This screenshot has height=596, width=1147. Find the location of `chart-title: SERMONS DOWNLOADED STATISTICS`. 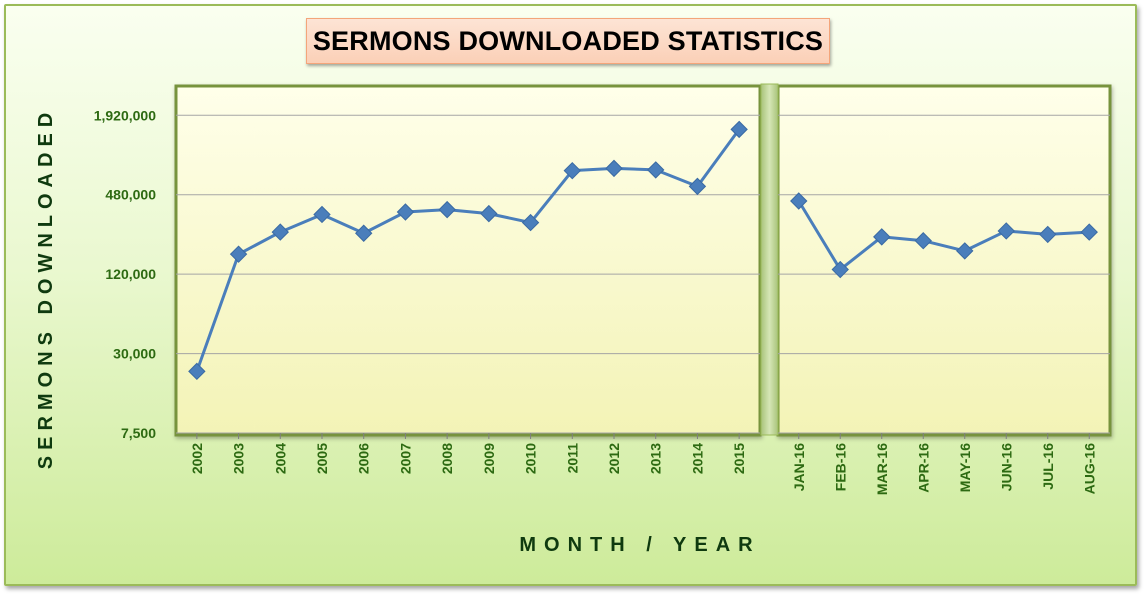

chart-title: SERMONS DOWNLOADED STATISTICS is located at coordinates (568, 40).